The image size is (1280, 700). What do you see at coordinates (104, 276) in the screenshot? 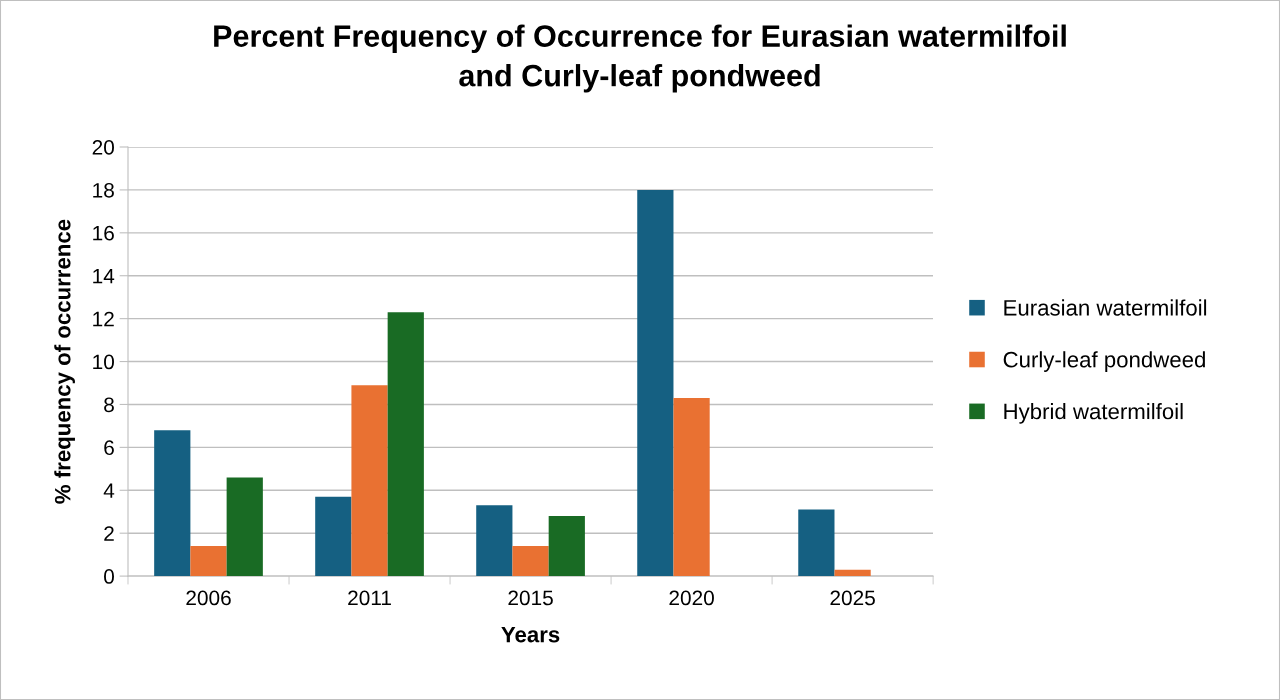
I see `y-tick-label: 14` at bounding box center [104, 276].